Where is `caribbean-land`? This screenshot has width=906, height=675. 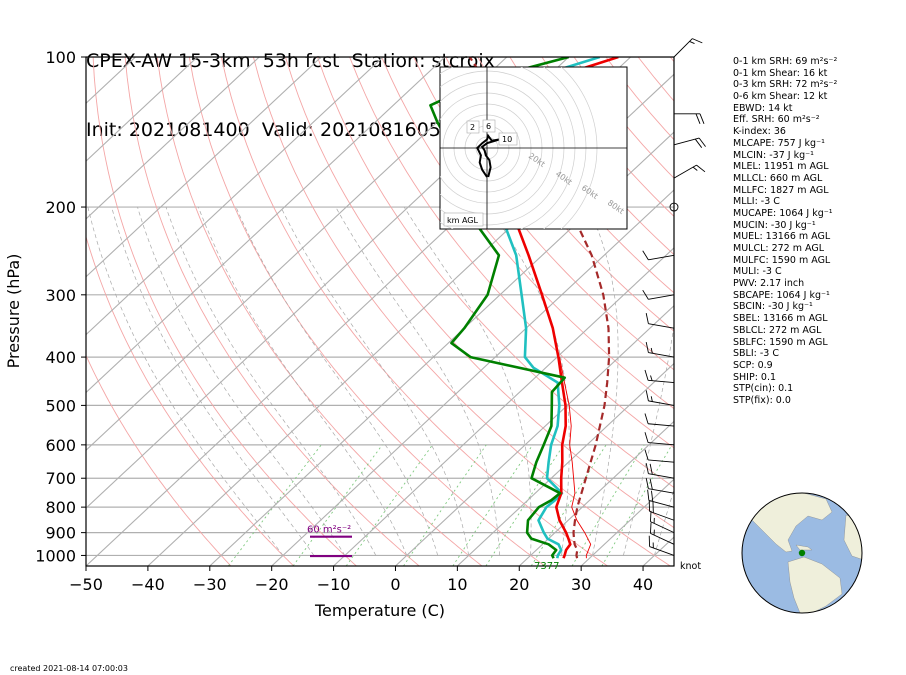 caribbean-land is located at coordinates (804, 547).